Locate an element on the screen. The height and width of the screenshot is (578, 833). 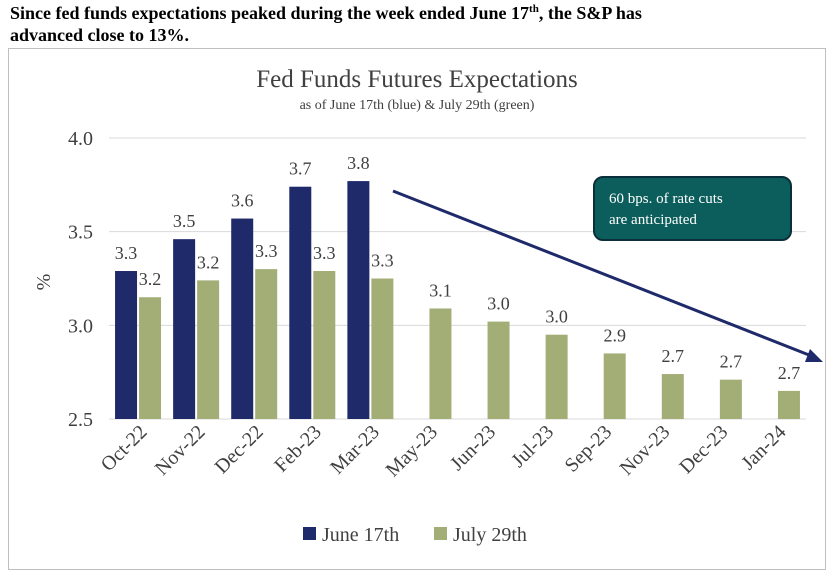
x-tick-label: May-23 is located at coordinates (412, 451).